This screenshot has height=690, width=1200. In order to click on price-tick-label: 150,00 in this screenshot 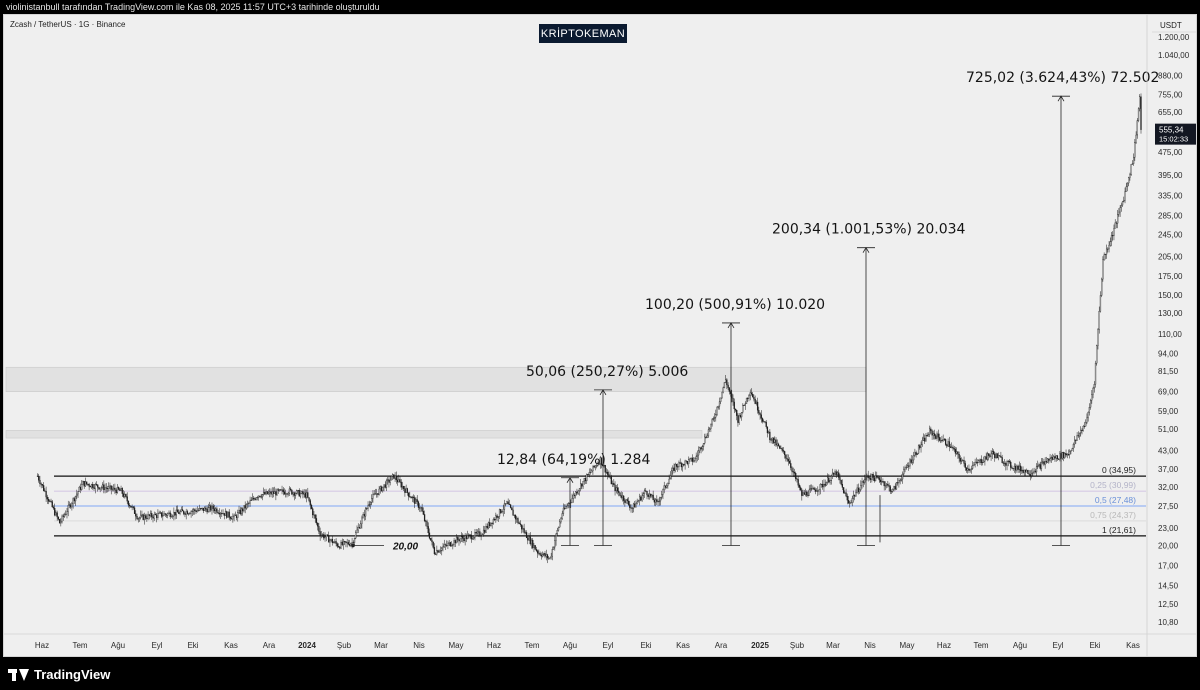, I will do `click(1170, 295)`.